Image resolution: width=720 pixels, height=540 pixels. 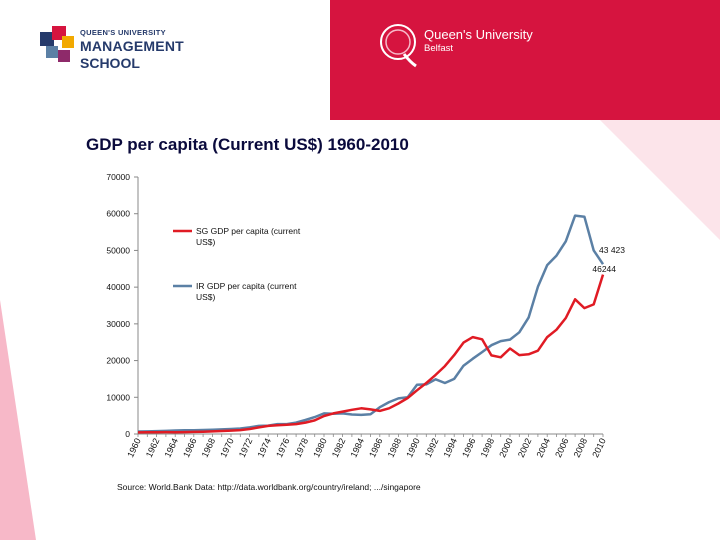 What do you see at coordinates (209, 448) in the screenshot?
I see `x-tick-label: 1968` at bounding box center [209, 448].